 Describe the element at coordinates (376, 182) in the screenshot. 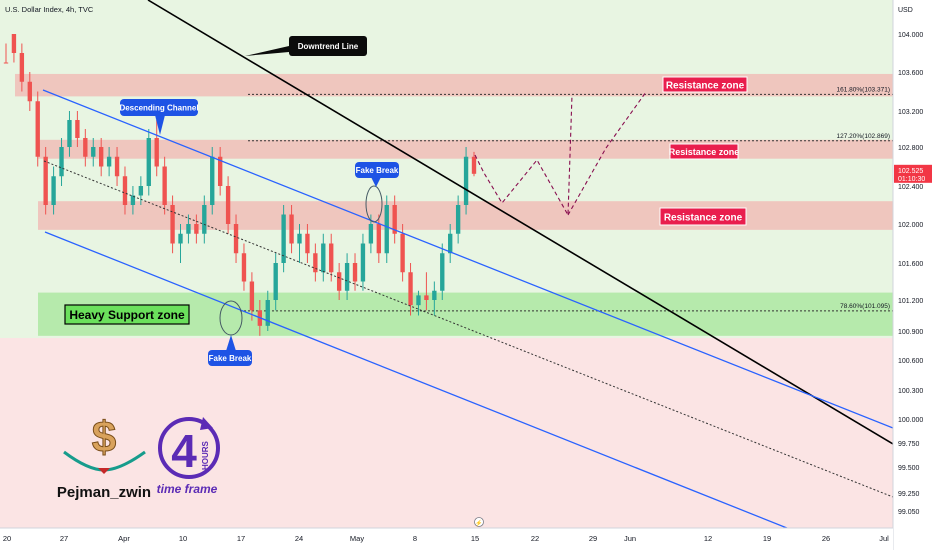

I see `fake-break-label-pointer` at that location.